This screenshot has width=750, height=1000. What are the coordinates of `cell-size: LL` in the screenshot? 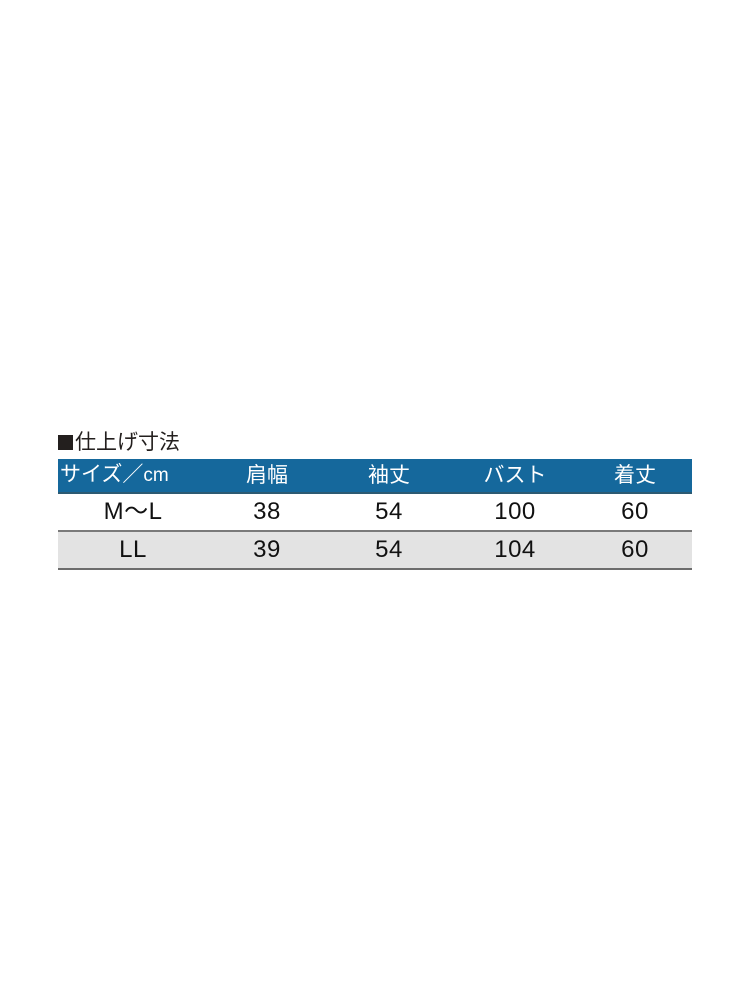 It's located at (133, 550).